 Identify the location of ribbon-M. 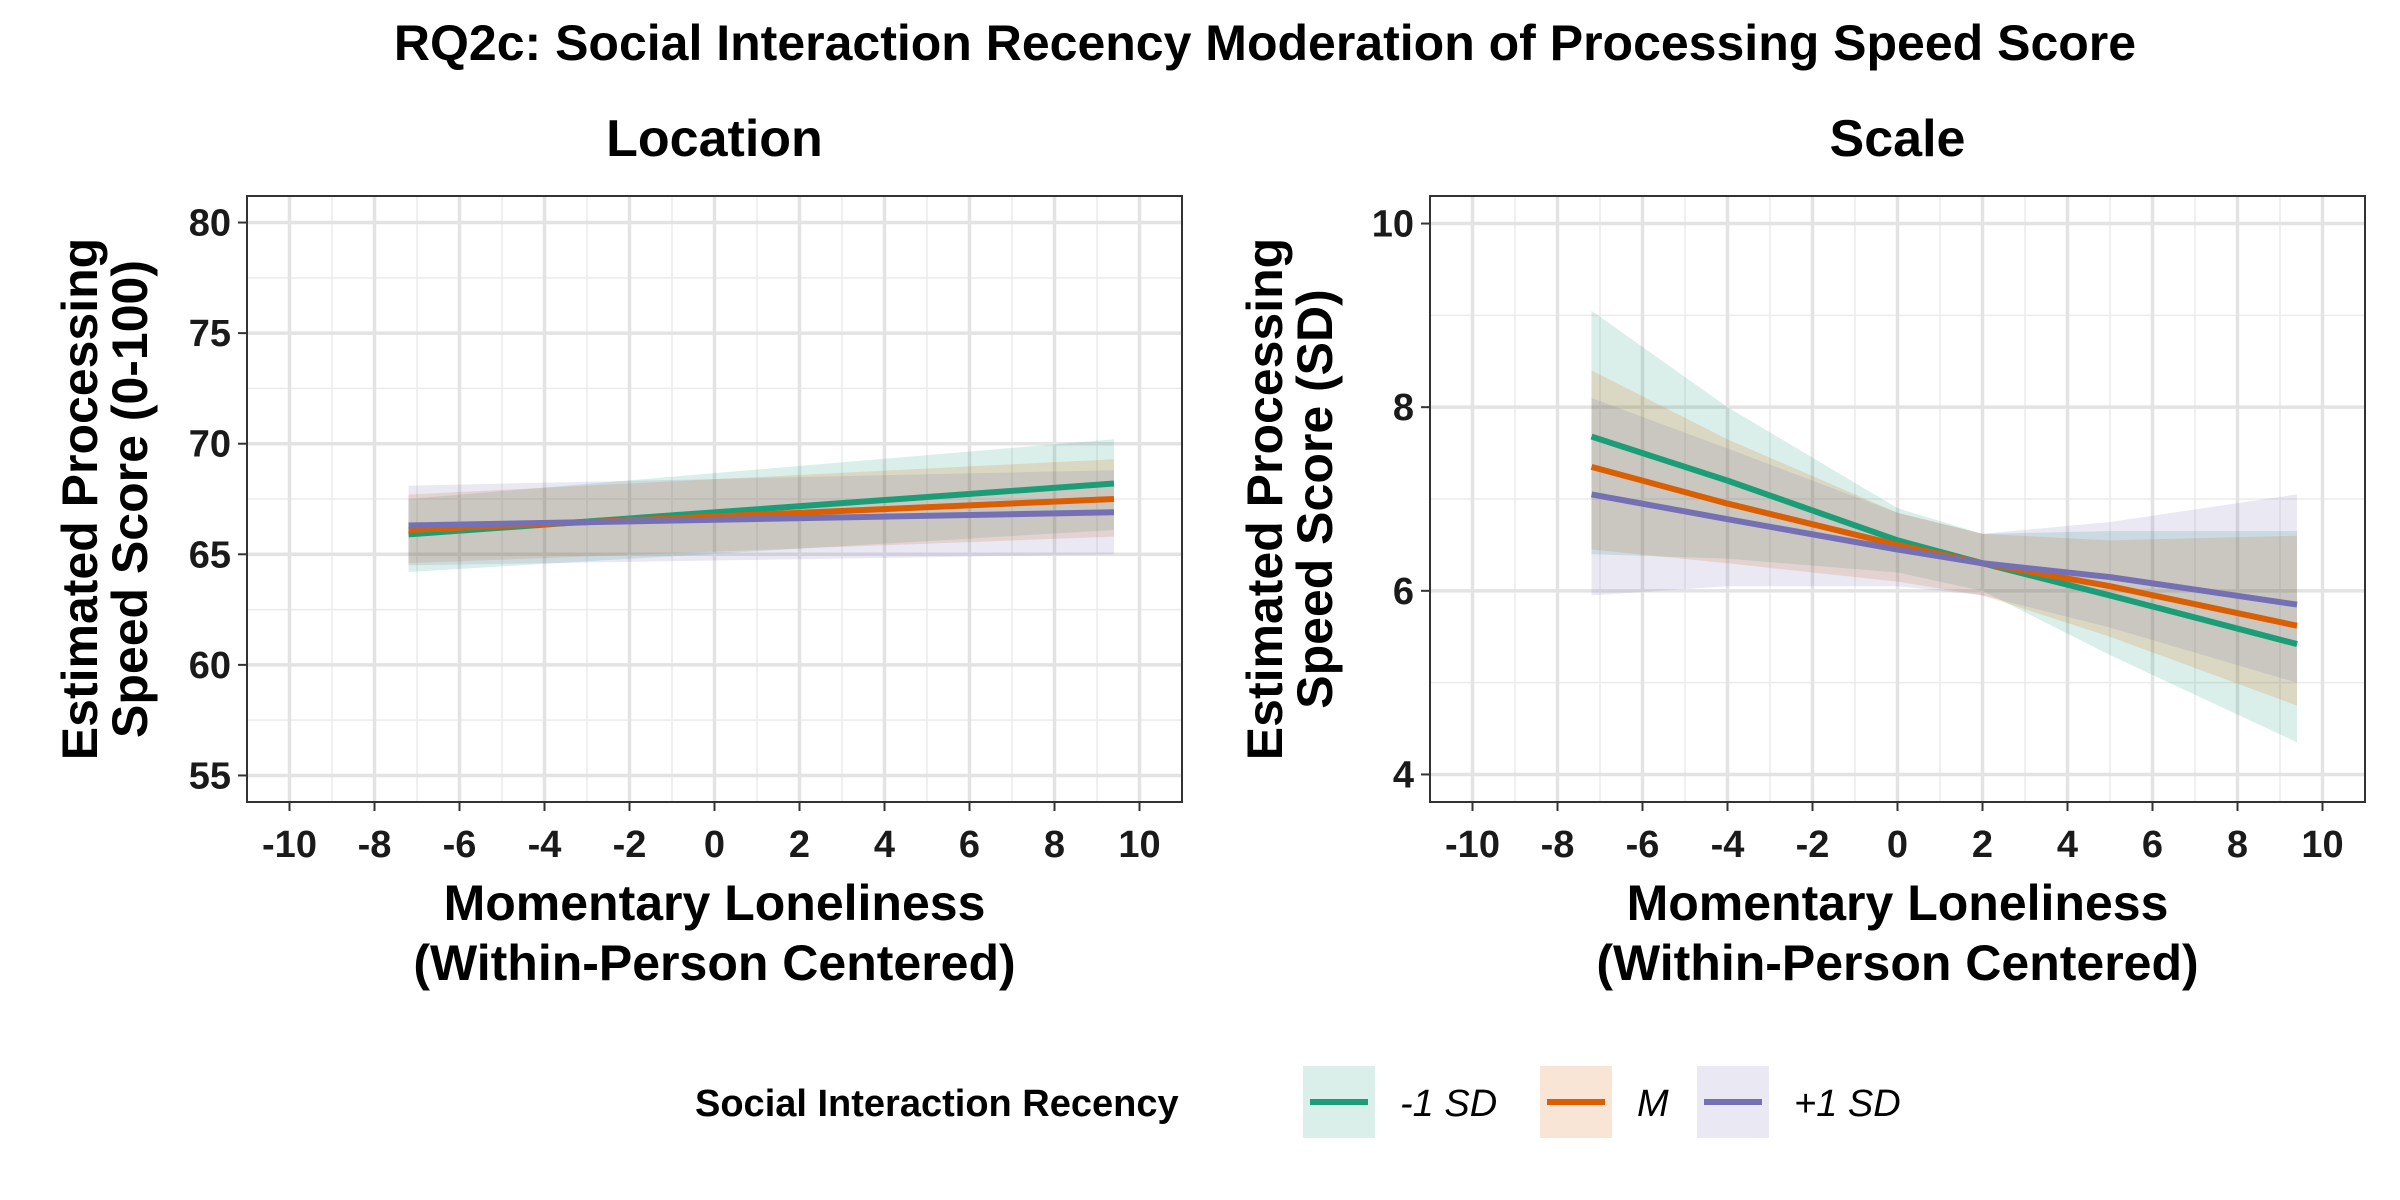
(1944, 538).